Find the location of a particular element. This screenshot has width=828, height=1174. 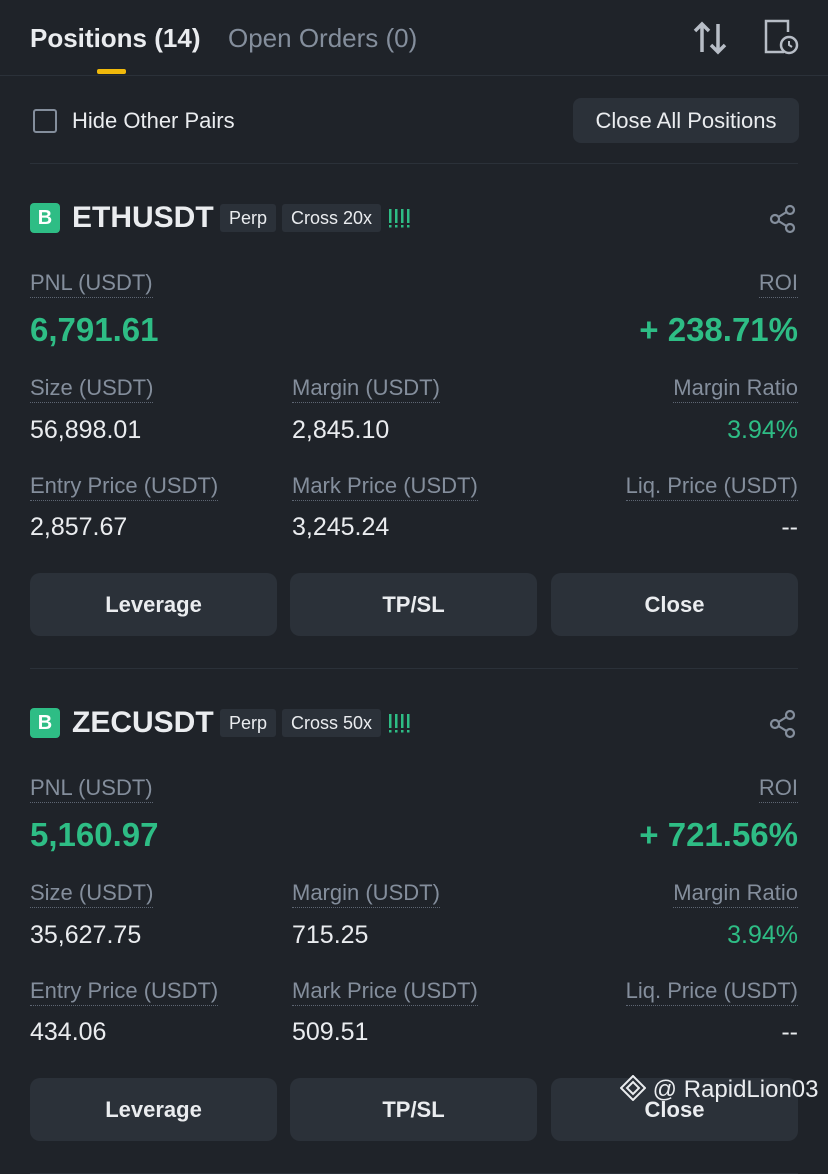

field-value: 434.06 is located at coordinates (68, 1032).